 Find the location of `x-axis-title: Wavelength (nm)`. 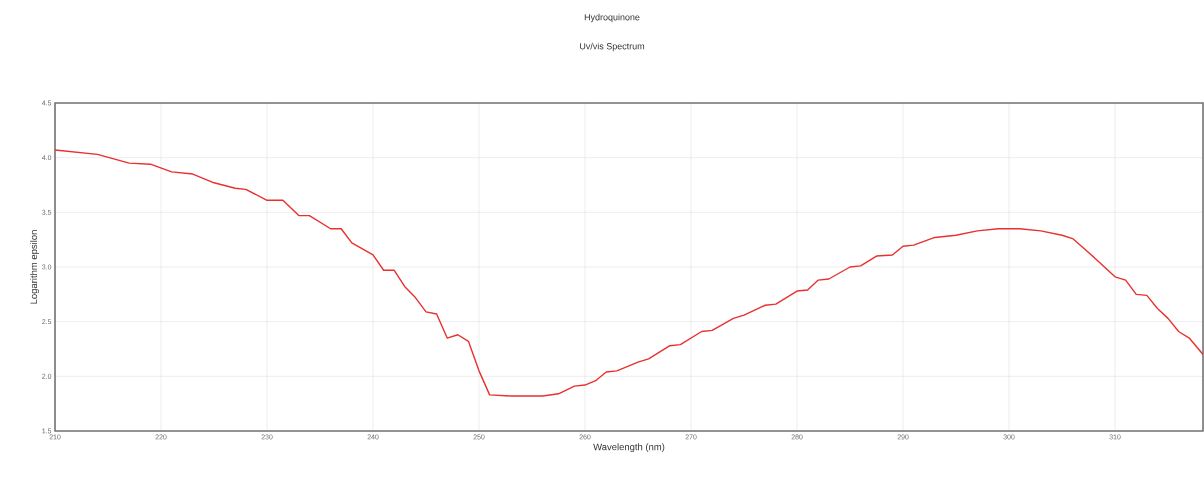

x-axis-title: Wavelength (nm) is located at coordinates (629, 448).